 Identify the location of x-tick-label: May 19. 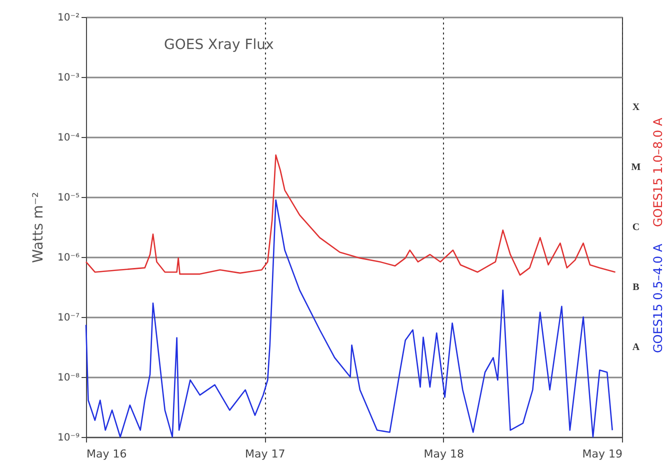
(602, 454).